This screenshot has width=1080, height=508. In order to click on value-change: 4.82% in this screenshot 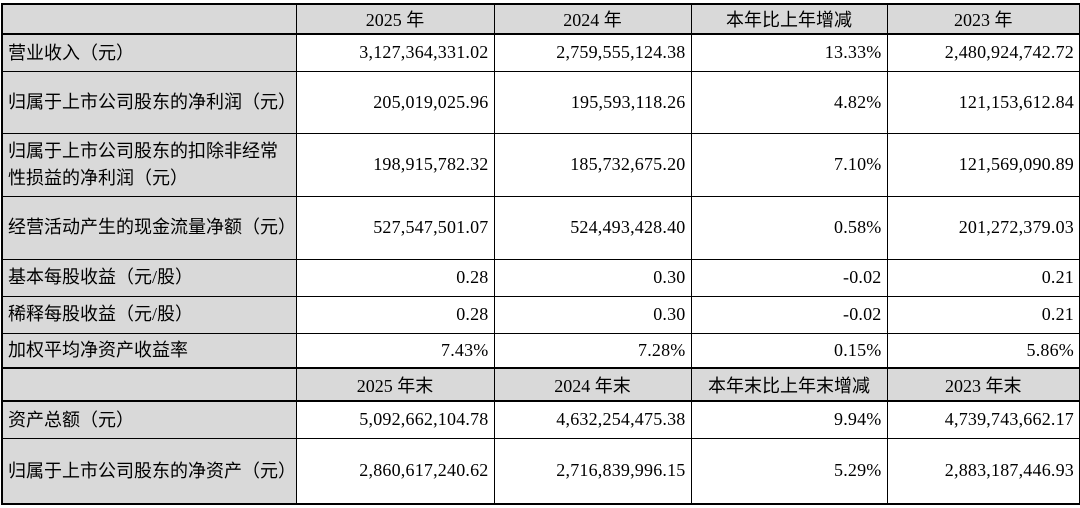, I will do `click(789, 102)`.